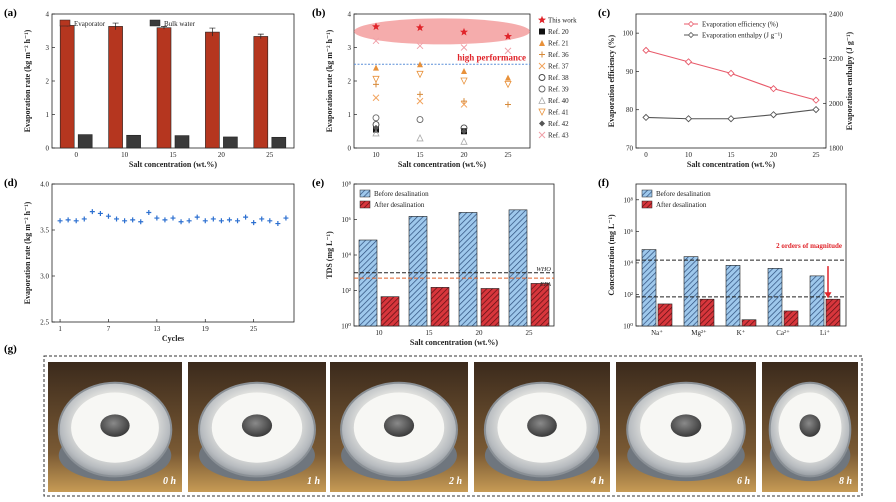 This screenshot has width=896, height=502. What do you see at coordinates (558, 136) in the screenshot?
I see `chart-b-legend-label: Ref. 43` at bounding box center [558, 136].